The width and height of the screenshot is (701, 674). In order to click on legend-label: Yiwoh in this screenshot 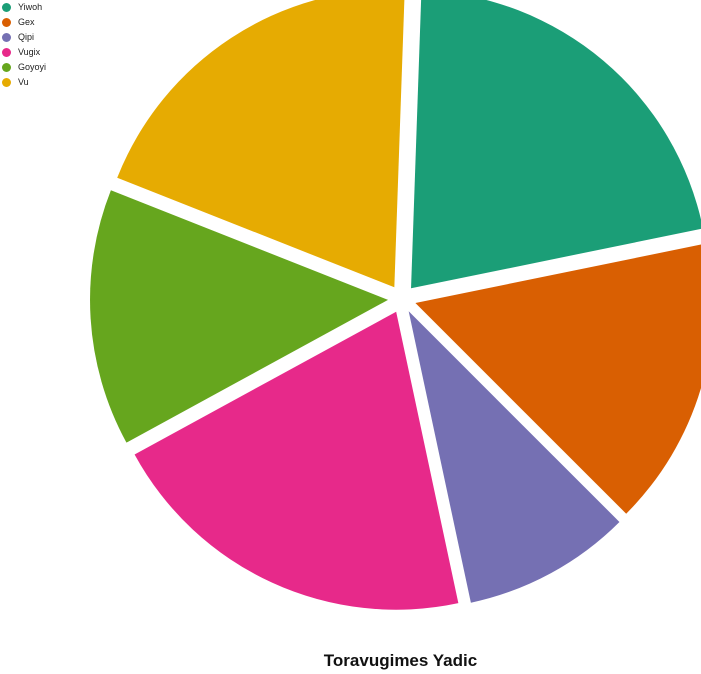, I will do `click(30, 7)`.